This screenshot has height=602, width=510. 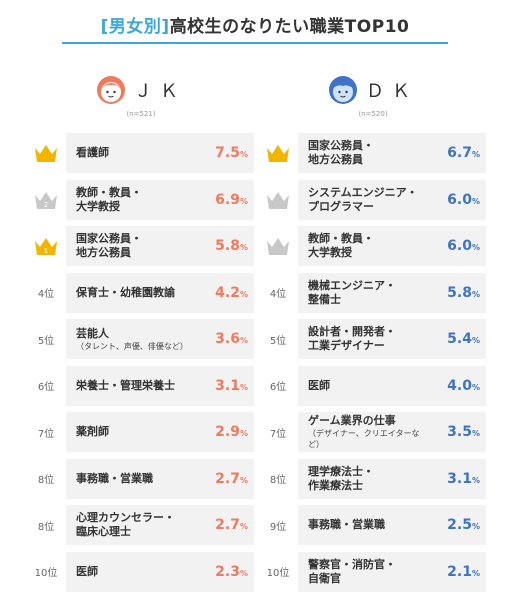 I want to click on percentage-value: 2.9, so click(x=227, y=432).